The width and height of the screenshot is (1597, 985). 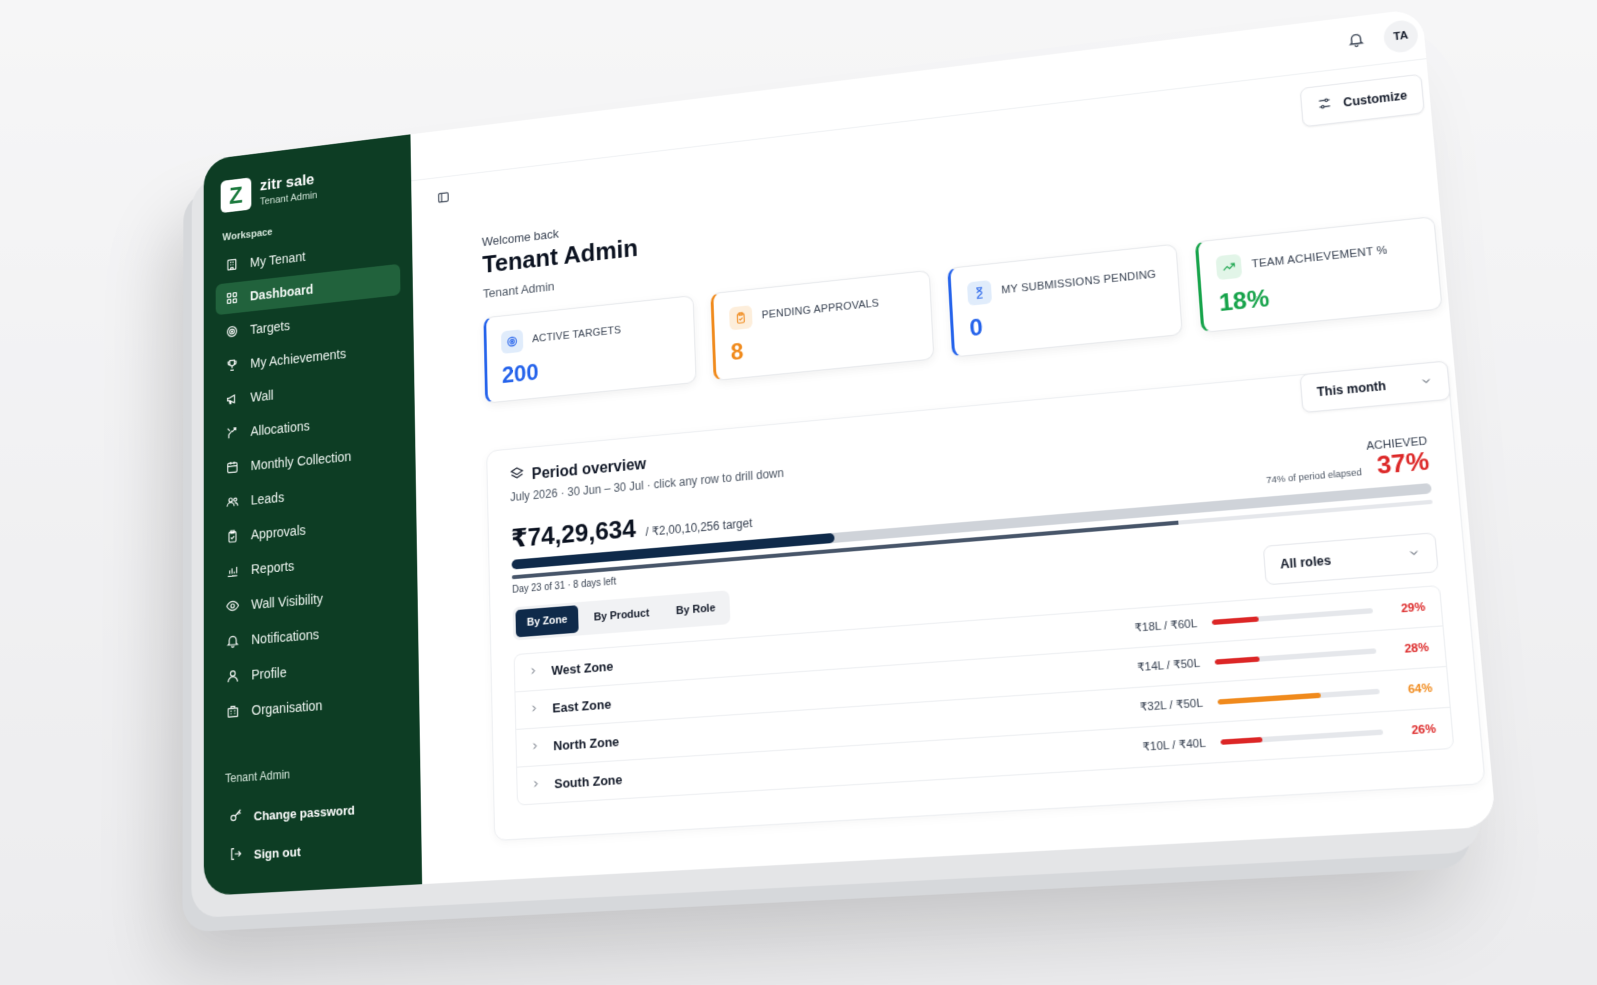 I want to click on sliders-icon, so click(x=1324, y=104).